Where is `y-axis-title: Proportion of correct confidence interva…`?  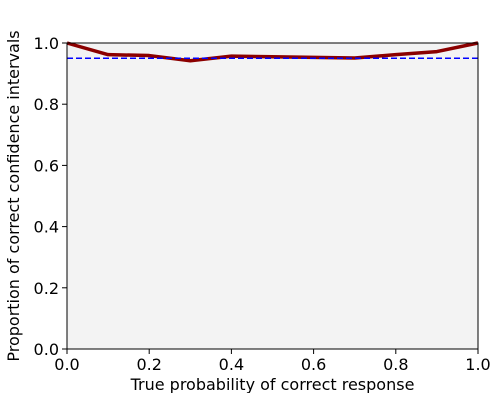
y-axis-title: Proportion of correct confidence interva… is located at coordinates (13, 195).